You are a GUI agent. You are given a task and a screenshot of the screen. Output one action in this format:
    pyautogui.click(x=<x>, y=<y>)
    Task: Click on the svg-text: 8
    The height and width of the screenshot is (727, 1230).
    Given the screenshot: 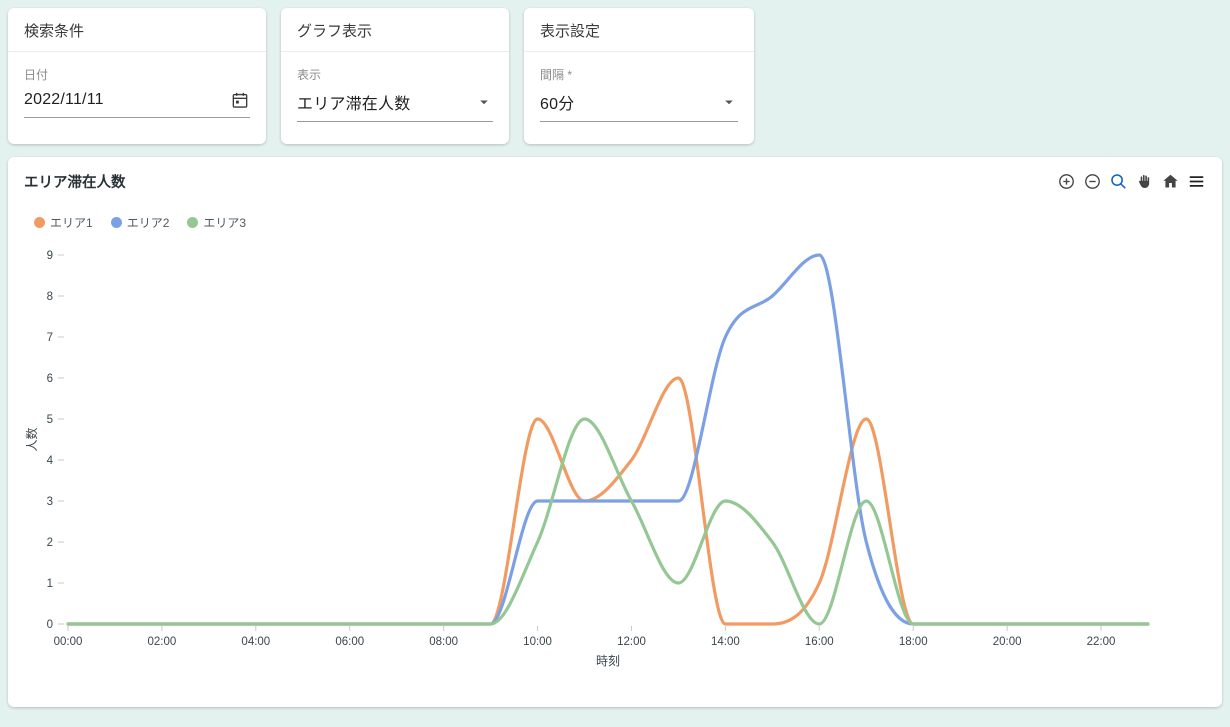 What is the action you would take?
    pyautogui.click(x=50, y=297)
    